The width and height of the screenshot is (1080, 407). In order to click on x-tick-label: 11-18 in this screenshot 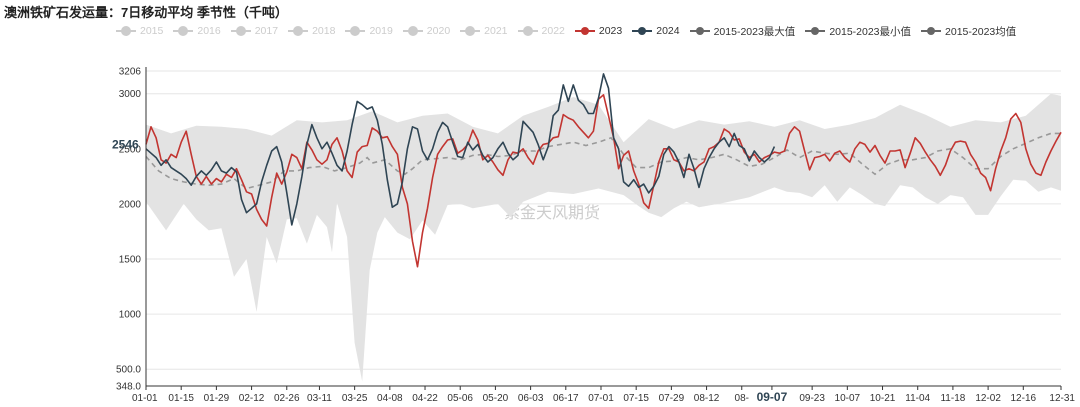, I will do `click(952, 398)`.